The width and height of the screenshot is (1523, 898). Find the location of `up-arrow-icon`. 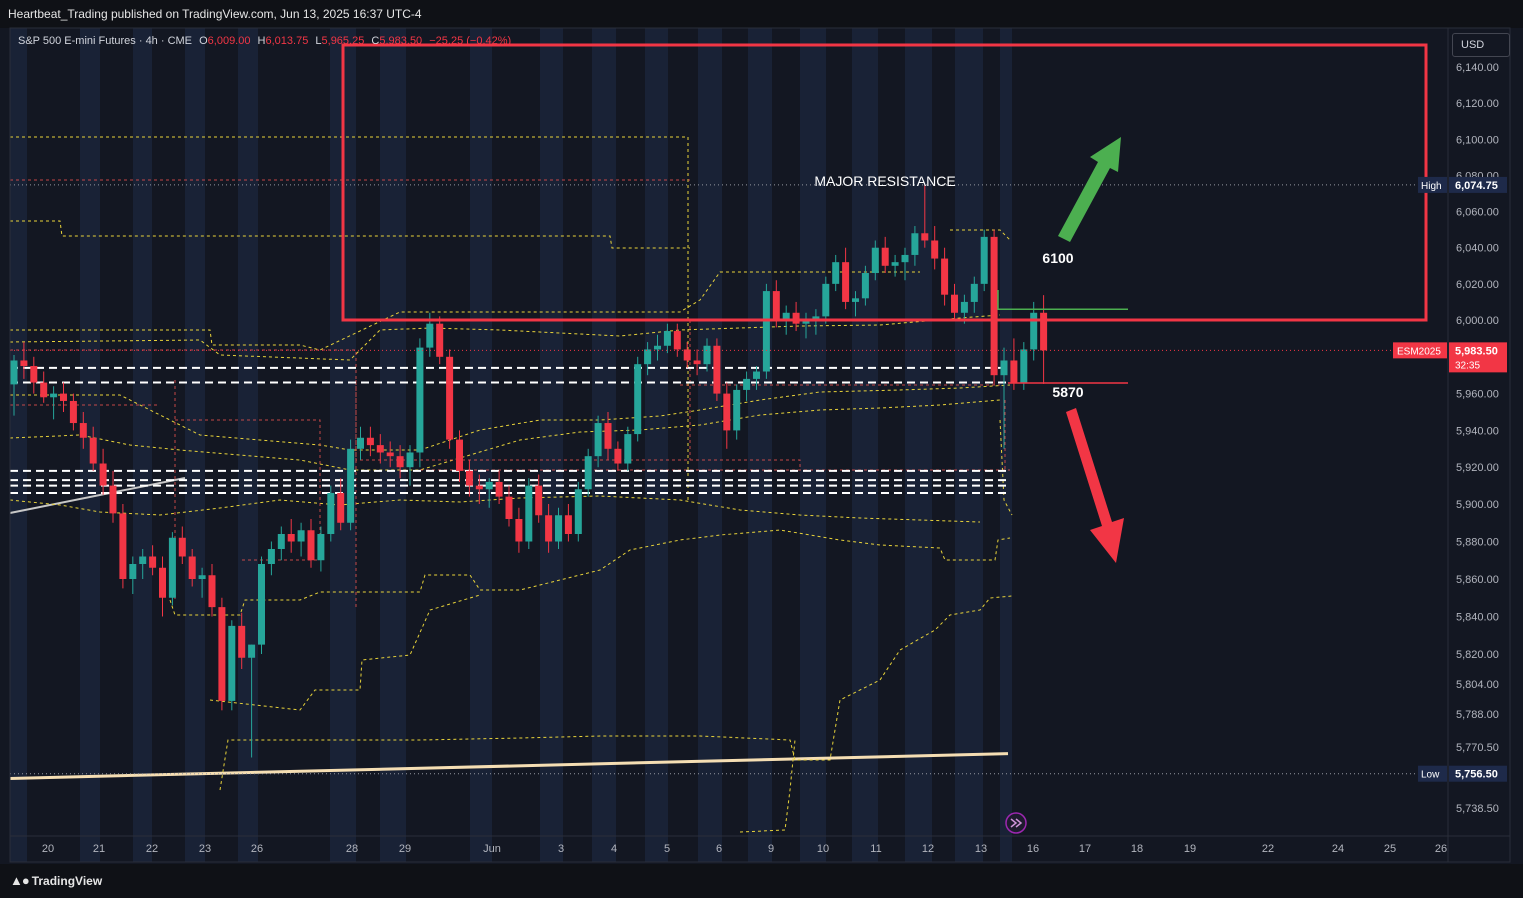

up-arrow-icon is located at coordinates (1089, 189).